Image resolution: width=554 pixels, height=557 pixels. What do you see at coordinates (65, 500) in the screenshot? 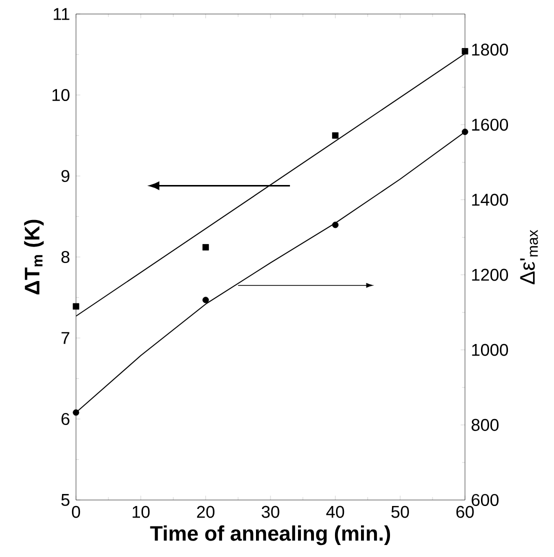
I see `y-tick-label: 5` at bounding box center [65, 500].